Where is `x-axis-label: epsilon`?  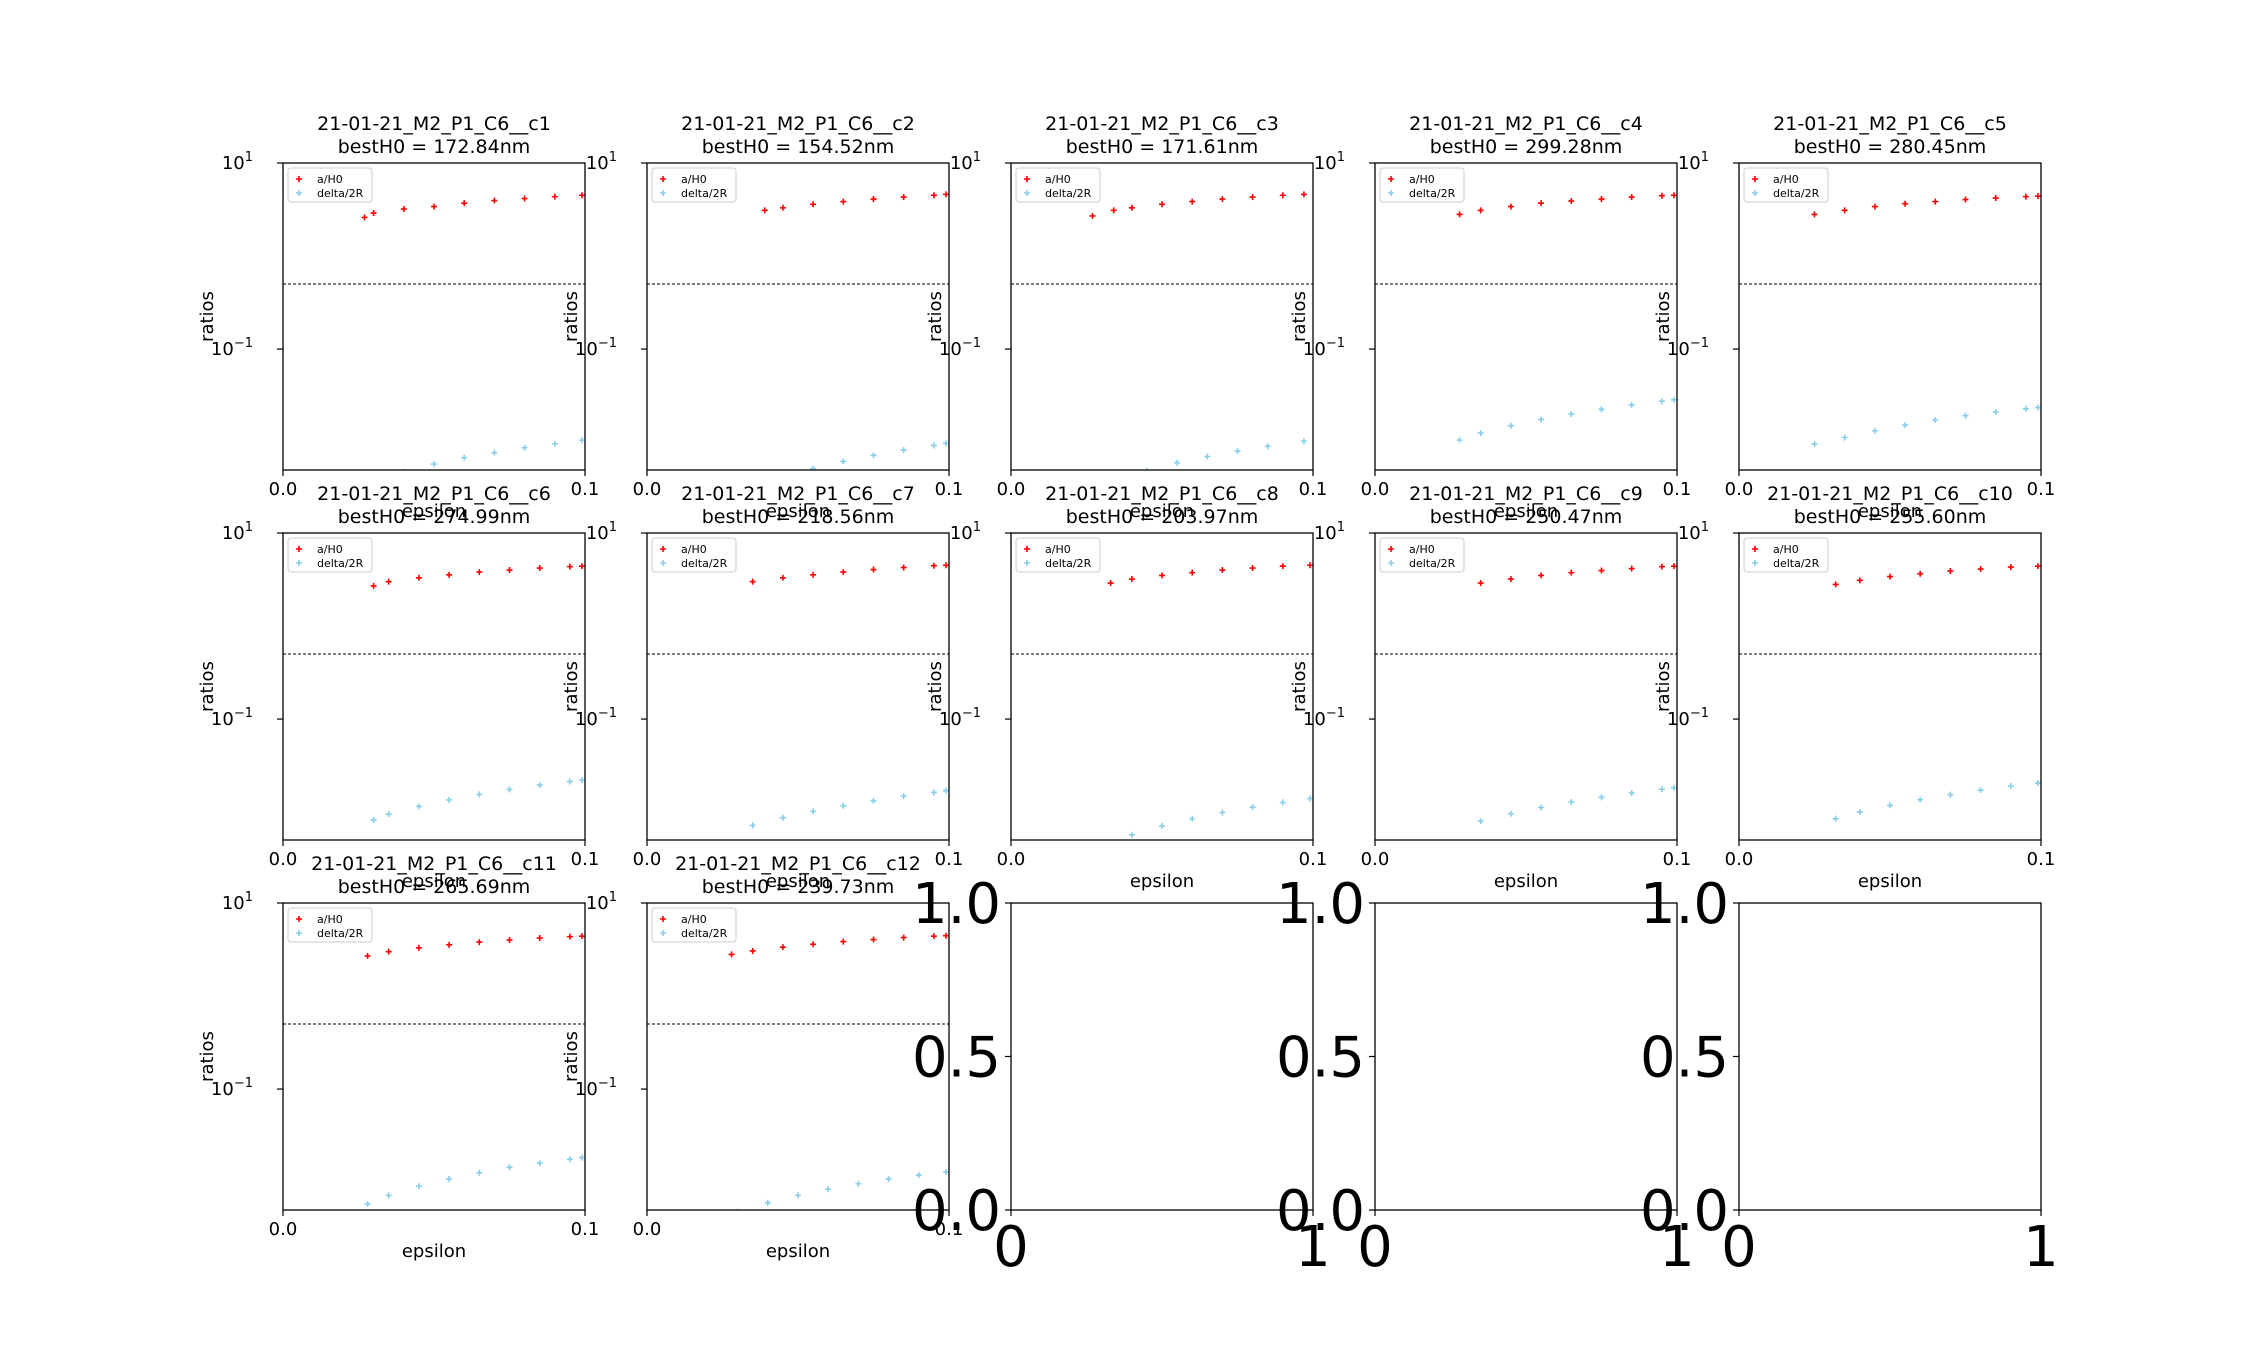 x-axis-label: epsilon is located at coordinates (798, 1251).